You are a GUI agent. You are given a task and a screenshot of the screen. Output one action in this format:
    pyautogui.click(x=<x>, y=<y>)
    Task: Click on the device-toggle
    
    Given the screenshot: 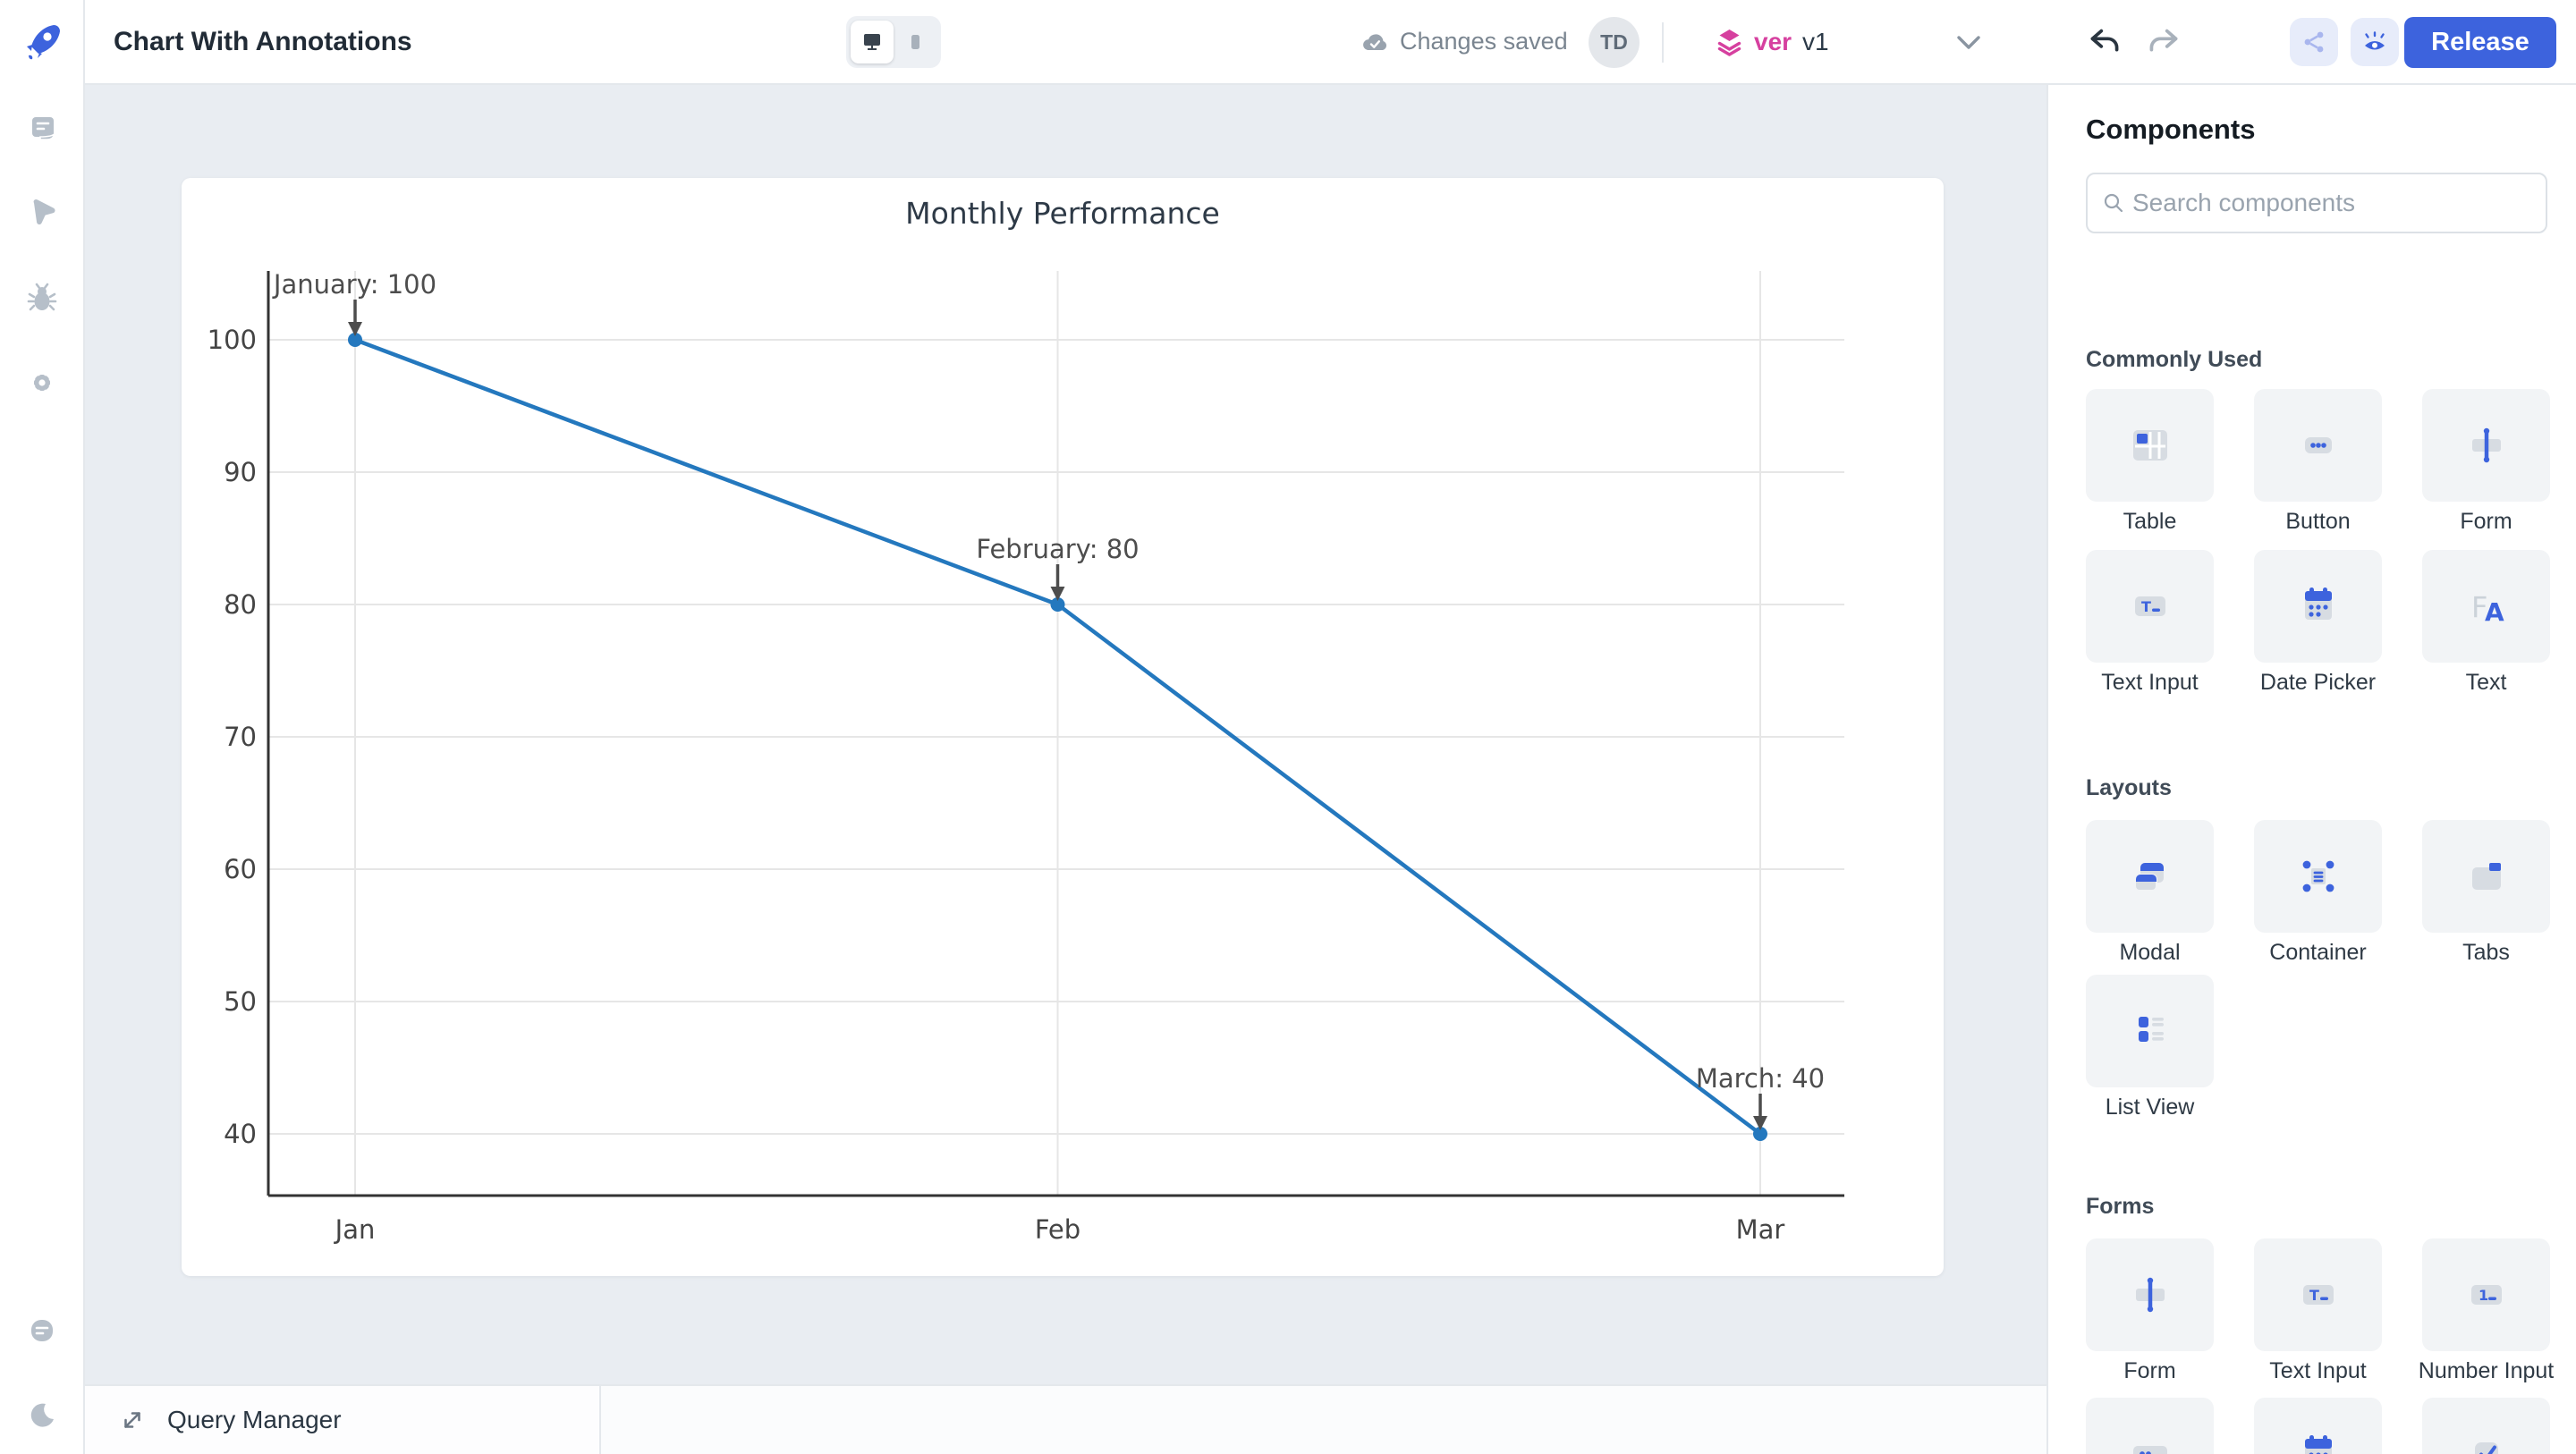 What is the action you would take?
    pyautogui.click(x=893, y=42)
    